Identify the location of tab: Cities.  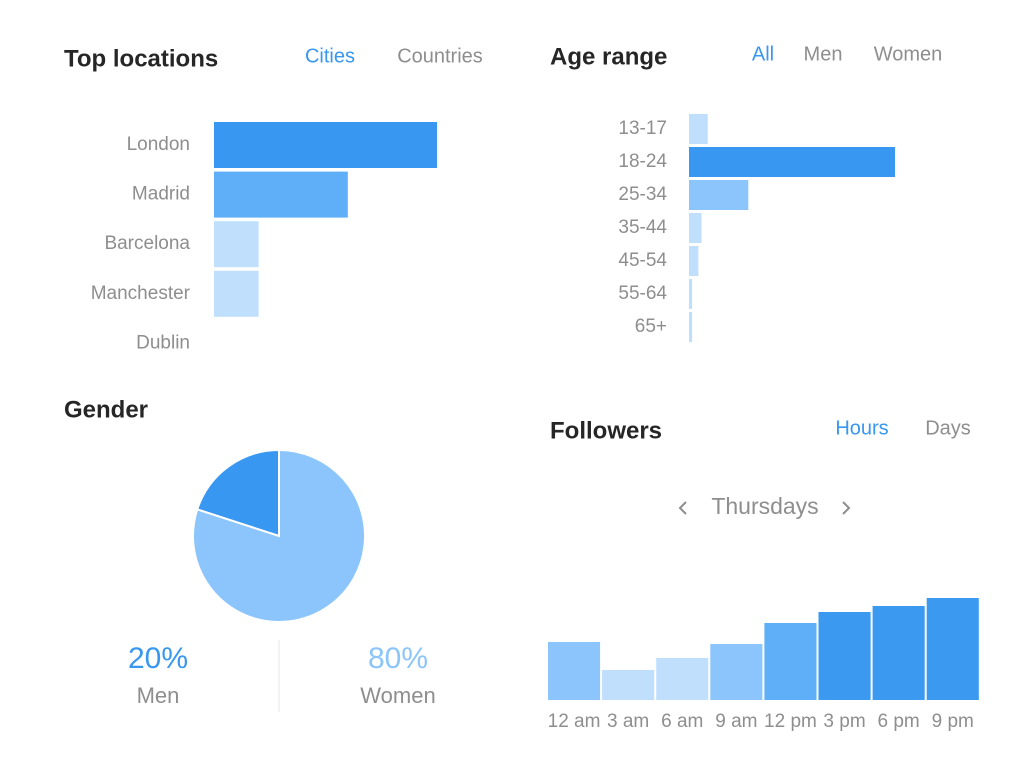
(330, 56).